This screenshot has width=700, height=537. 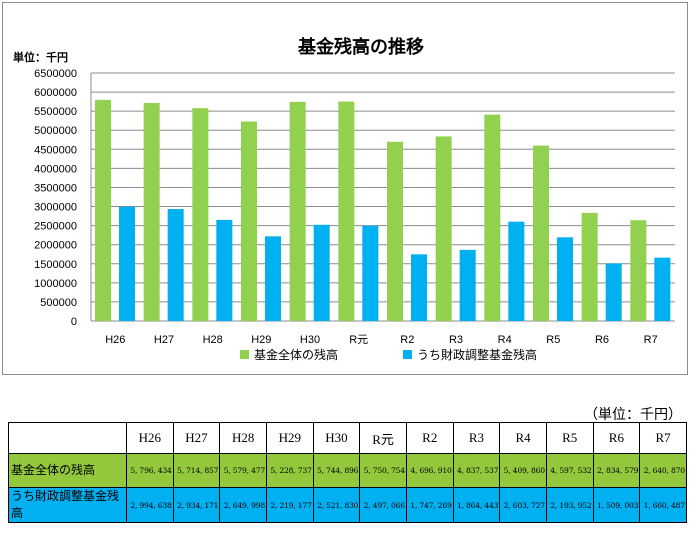 I want to click on table-corner-cell, so click(x=67, y=438).